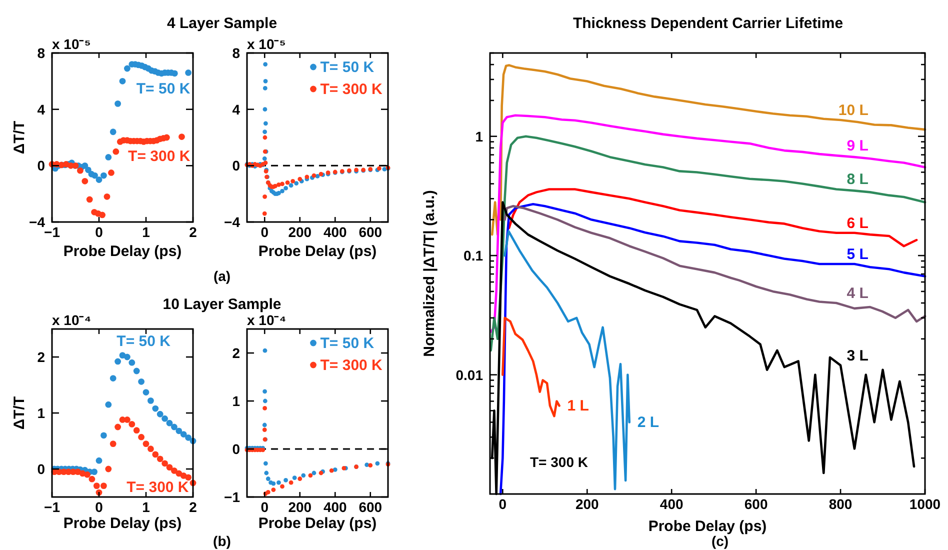  What do you see at coordinates (578, 406) in the screenshot?
I see `series-label: 1 L` at bounding box center [578, 406].